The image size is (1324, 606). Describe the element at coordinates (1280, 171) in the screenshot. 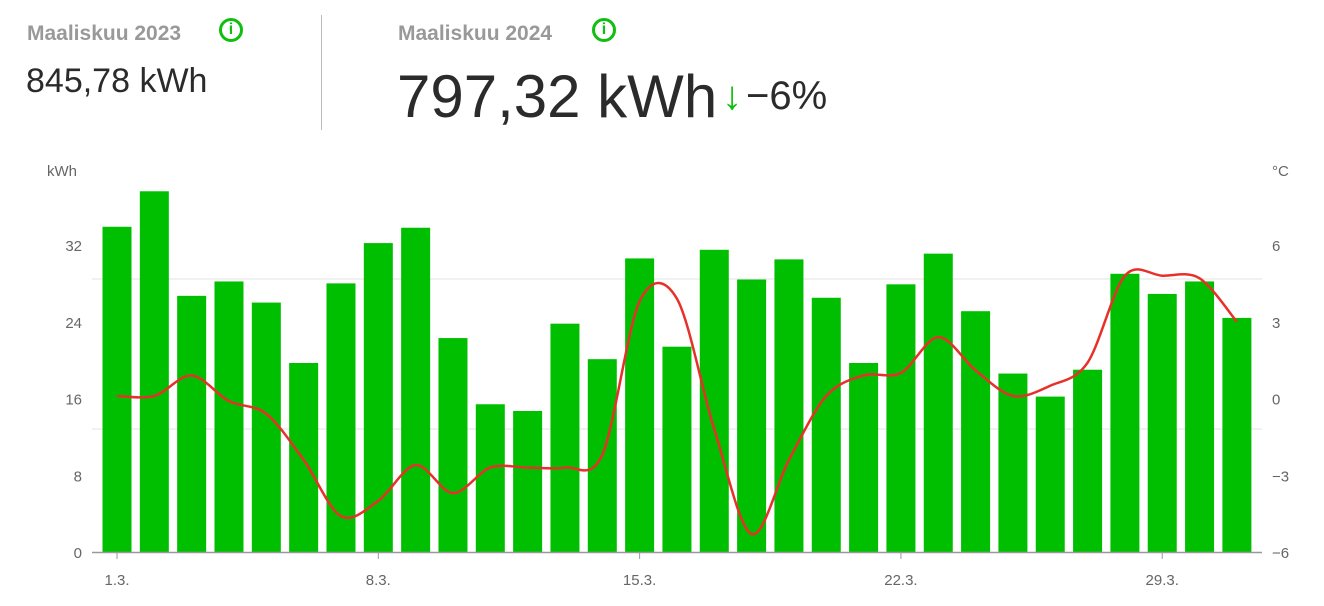

I see `right-axis-unit: °C` at that location.